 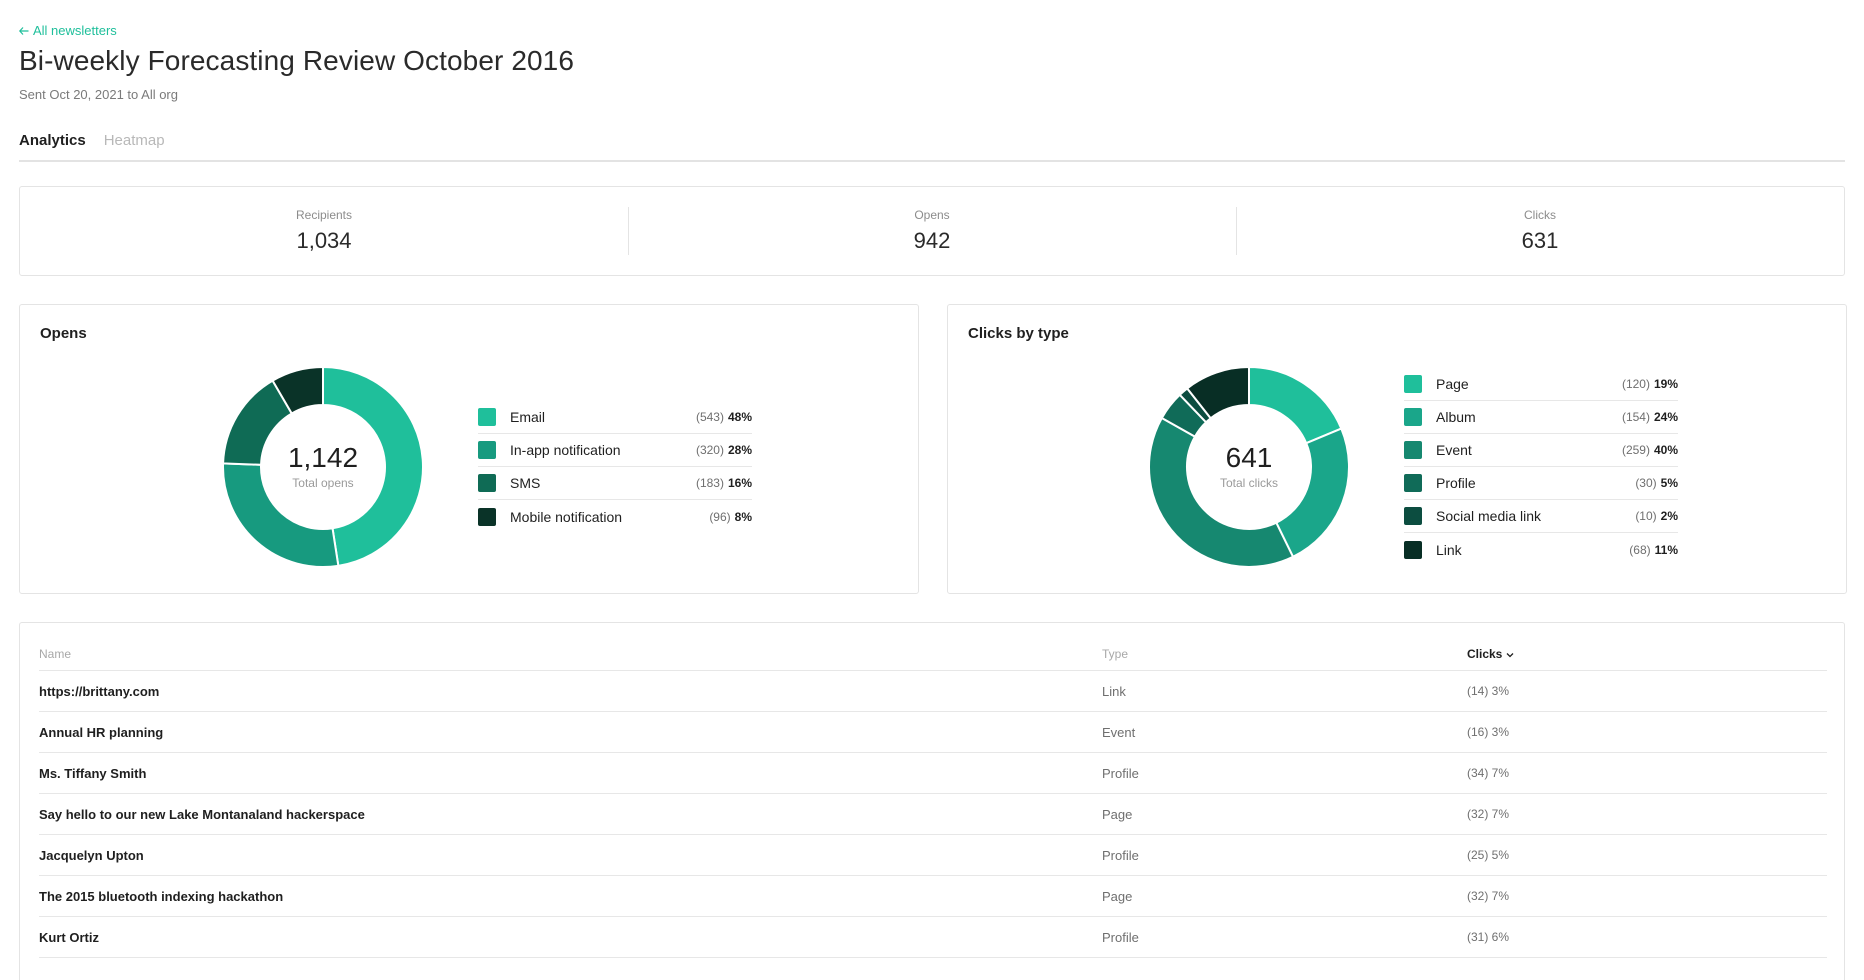 What do you see at coordinates (101, 732) in the screenshot?
I see `cell-name: Annual HR planning` at bounding box center [101, 732].